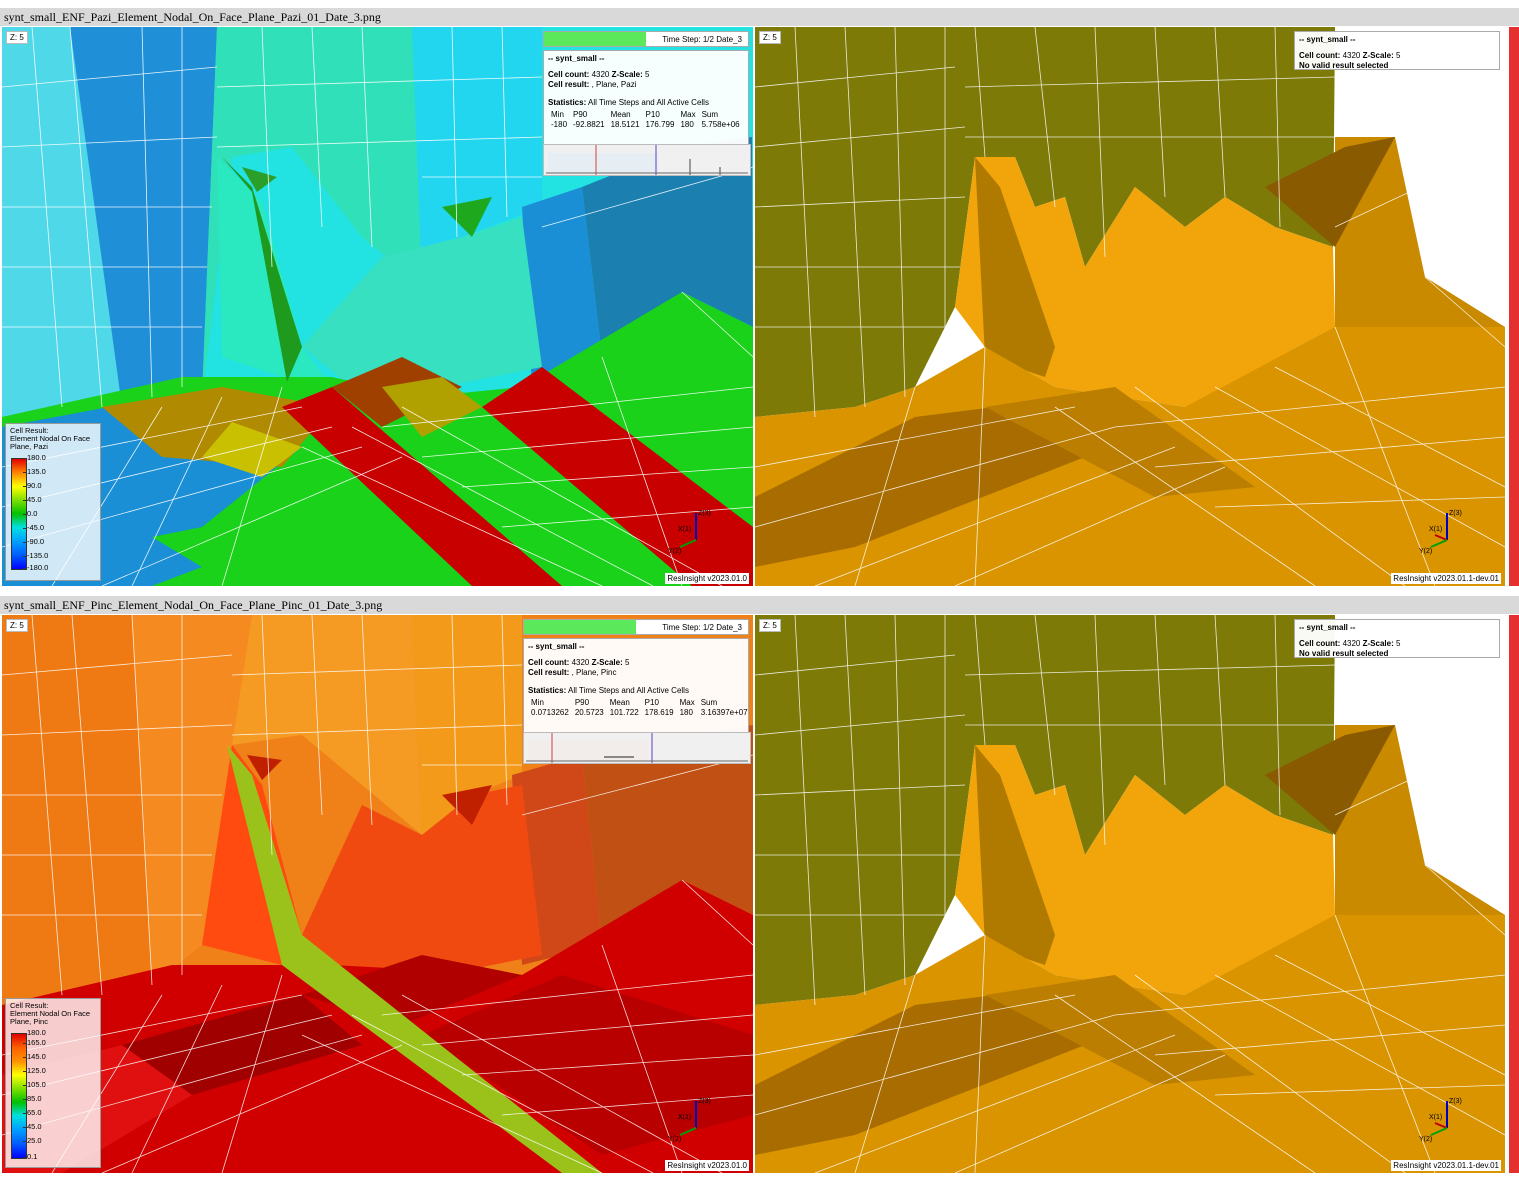 This screenshot has width=1519, height=1185. Describe the element at coordinates (659, 712) in the screenshot. I see `stat-value: 178.619` at that location.